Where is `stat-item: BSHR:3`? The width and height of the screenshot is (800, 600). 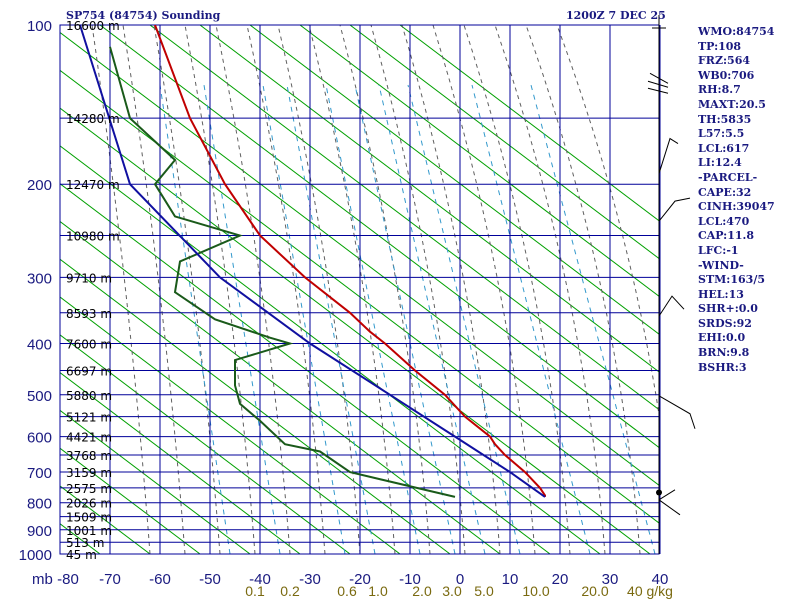
stat-item: BSHR:3 is located at coordinates (722, 367).